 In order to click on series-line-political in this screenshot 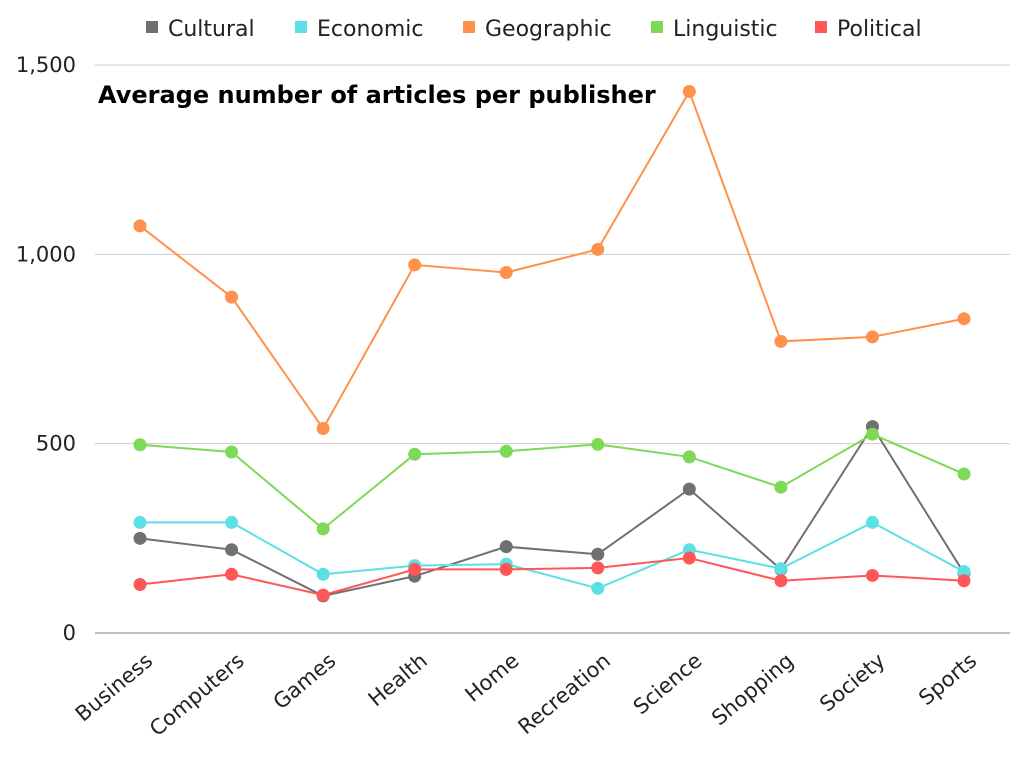, I will do `click(552, 577)`.